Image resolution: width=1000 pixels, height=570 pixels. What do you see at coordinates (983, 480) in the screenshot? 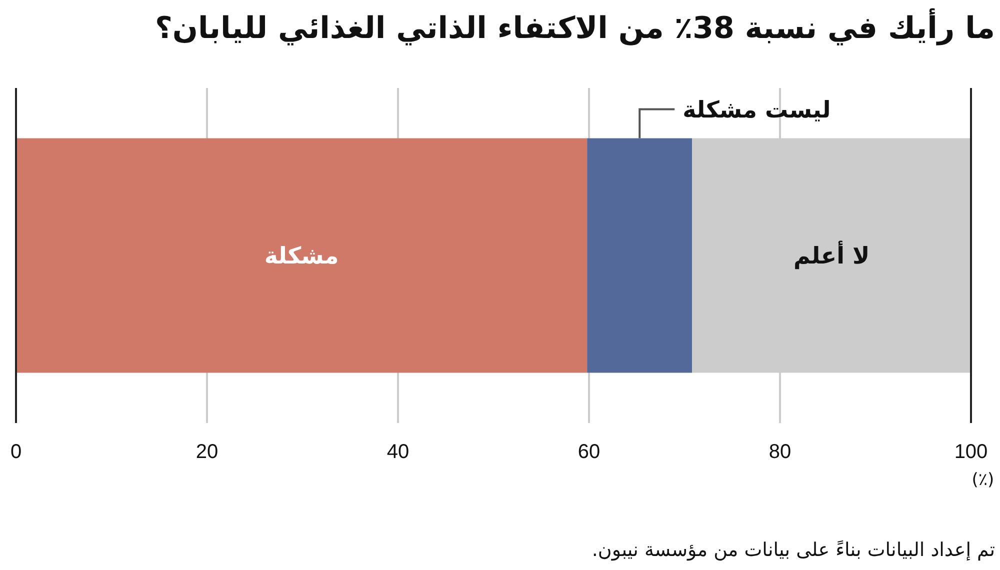
I see `x-axis-title: (٪)` at bounding box center [983, 480].